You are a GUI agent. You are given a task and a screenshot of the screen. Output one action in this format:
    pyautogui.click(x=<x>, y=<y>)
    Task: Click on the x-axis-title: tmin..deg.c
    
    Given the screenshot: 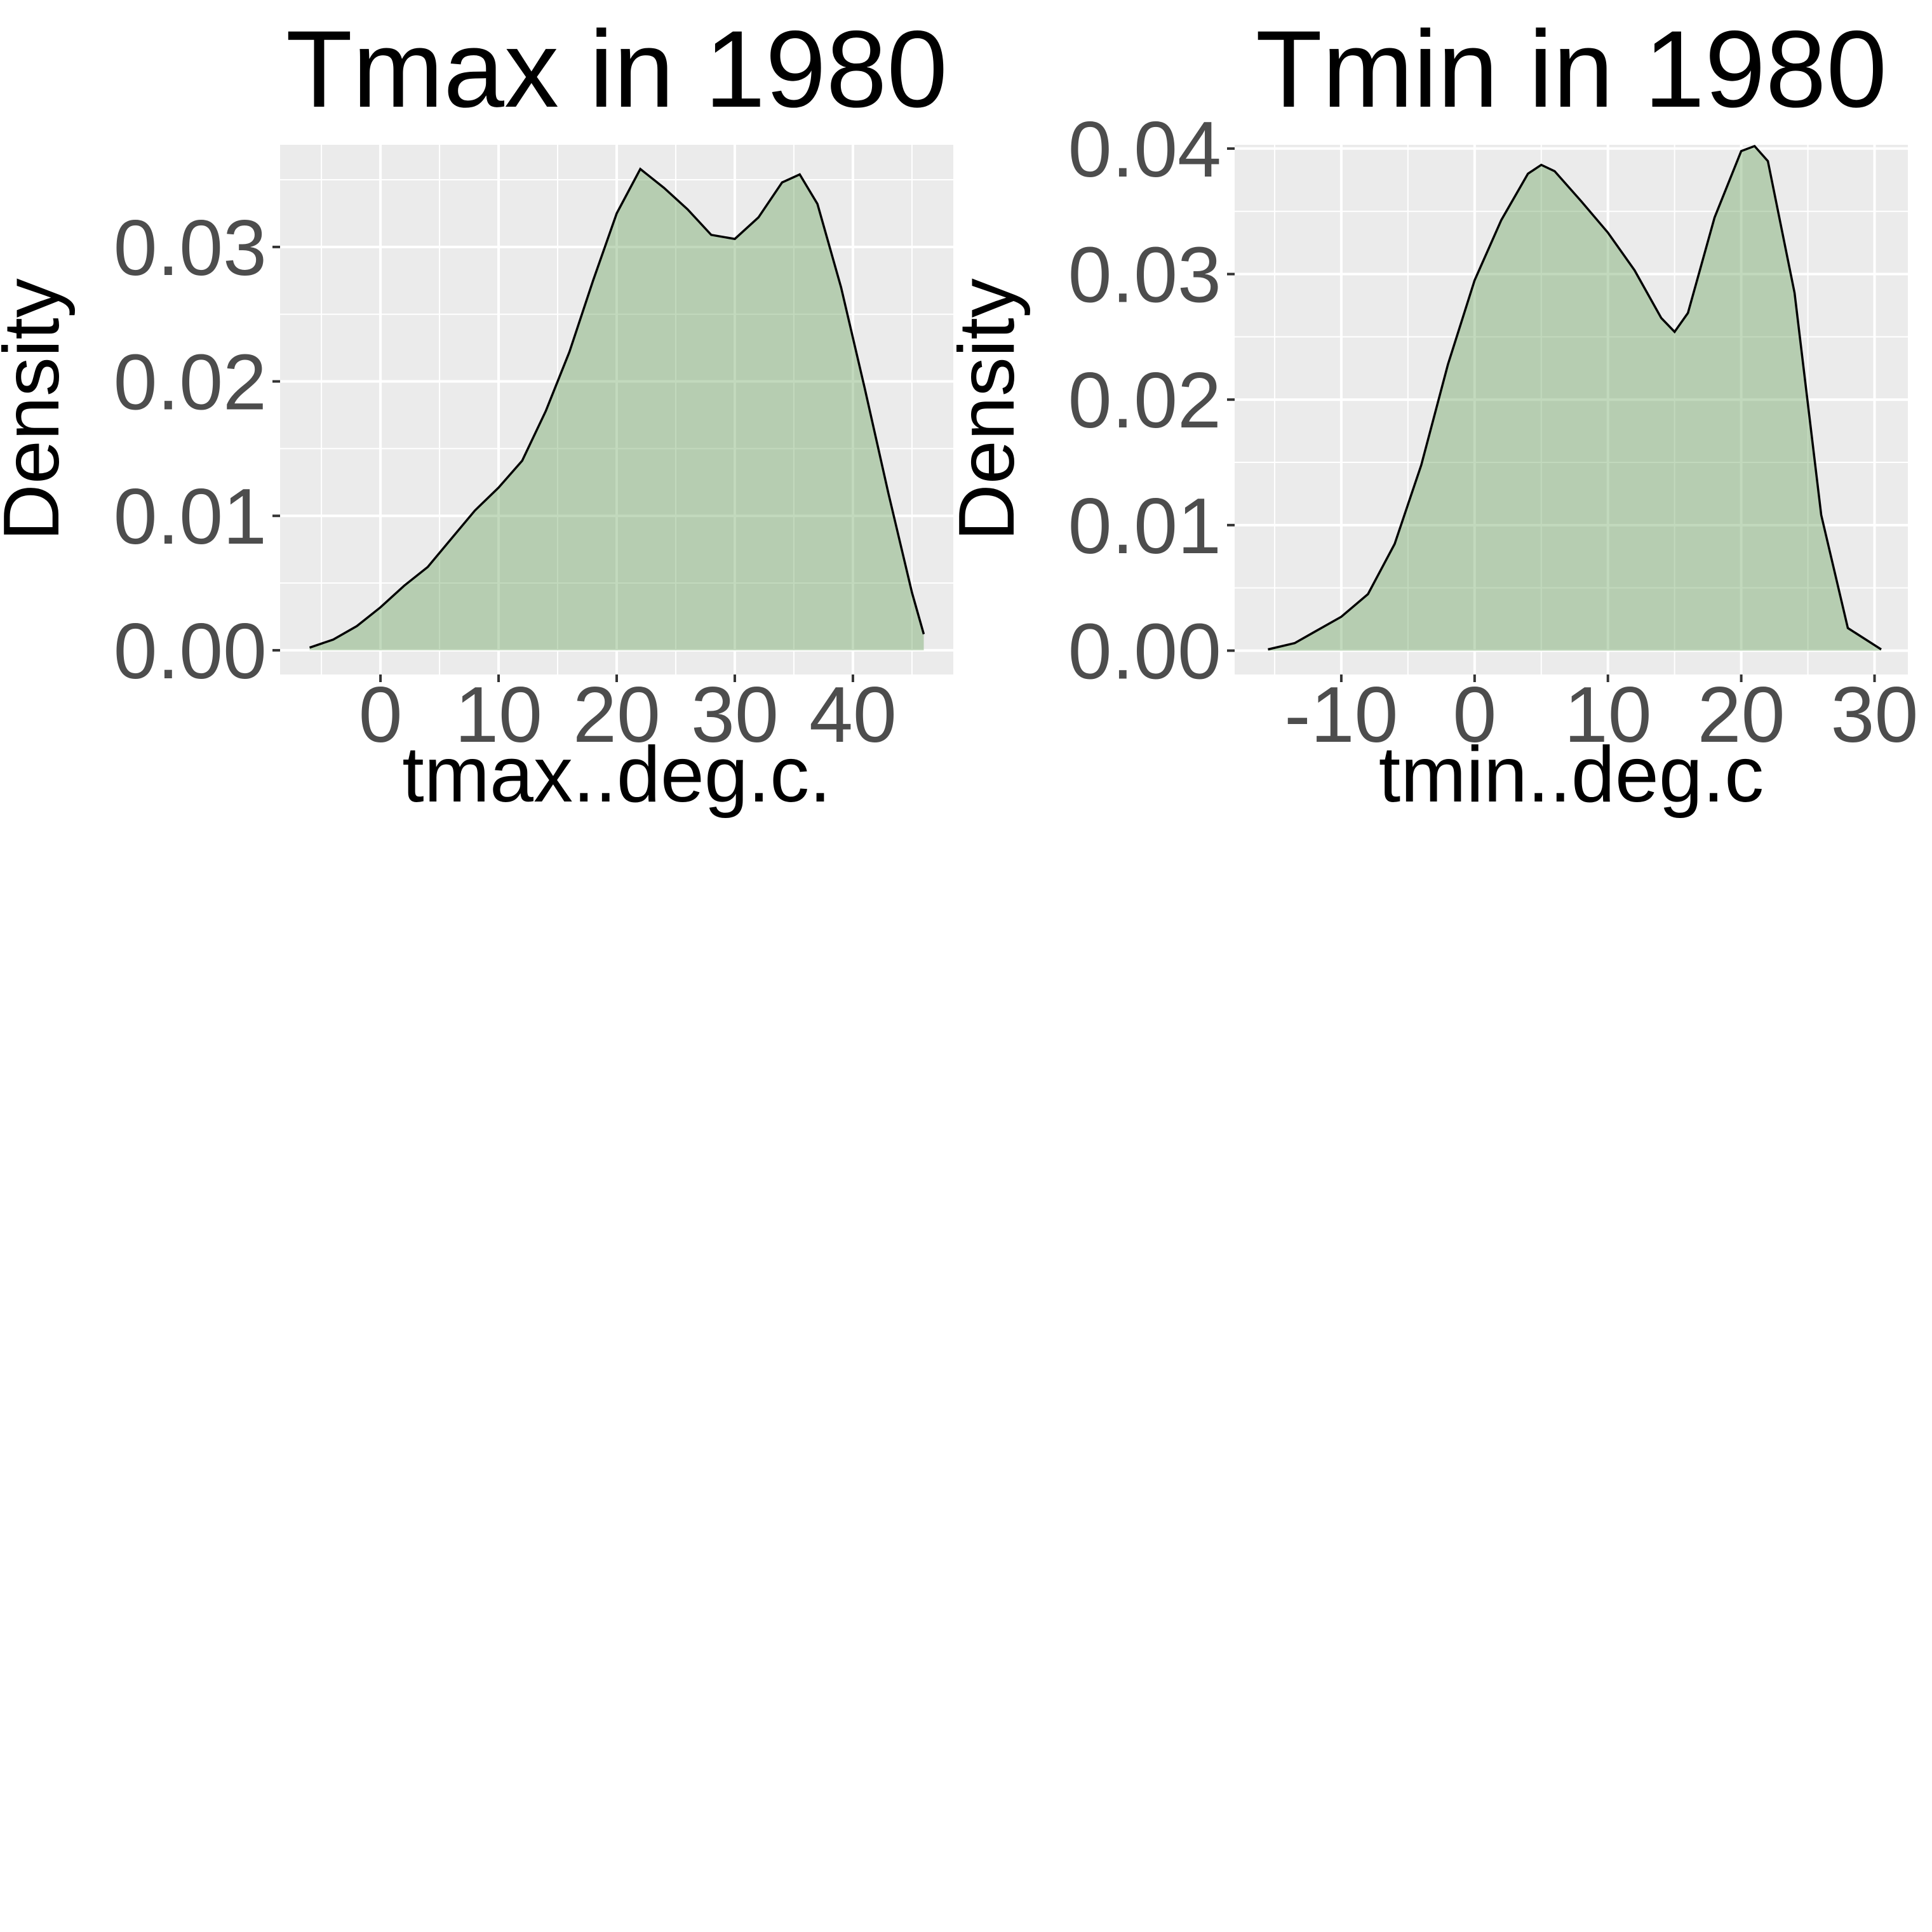 What is the action you would take?
    pyautogui.click(x=1571, y=775)
    